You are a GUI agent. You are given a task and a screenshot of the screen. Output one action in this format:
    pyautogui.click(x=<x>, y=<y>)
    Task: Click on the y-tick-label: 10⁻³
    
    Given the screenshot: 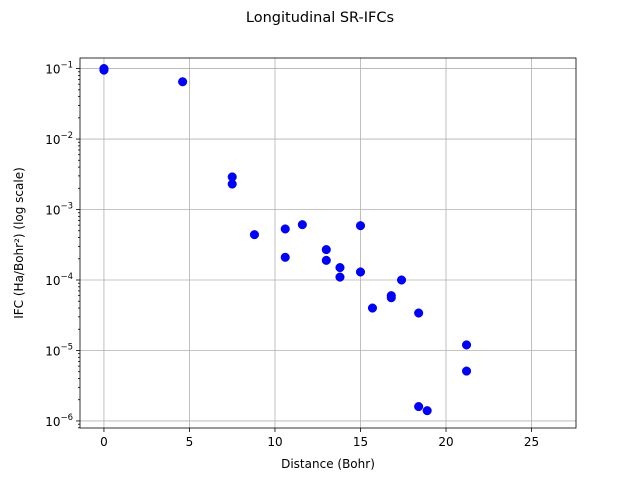 What is the action you would take?
    pyautogui.click(x=59, y=210)
    